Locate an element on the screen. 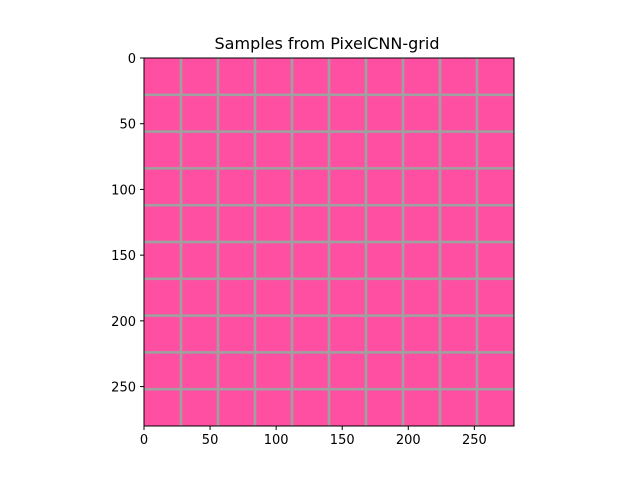  y-tick-label: 250 is located at coordinates (123, 388).